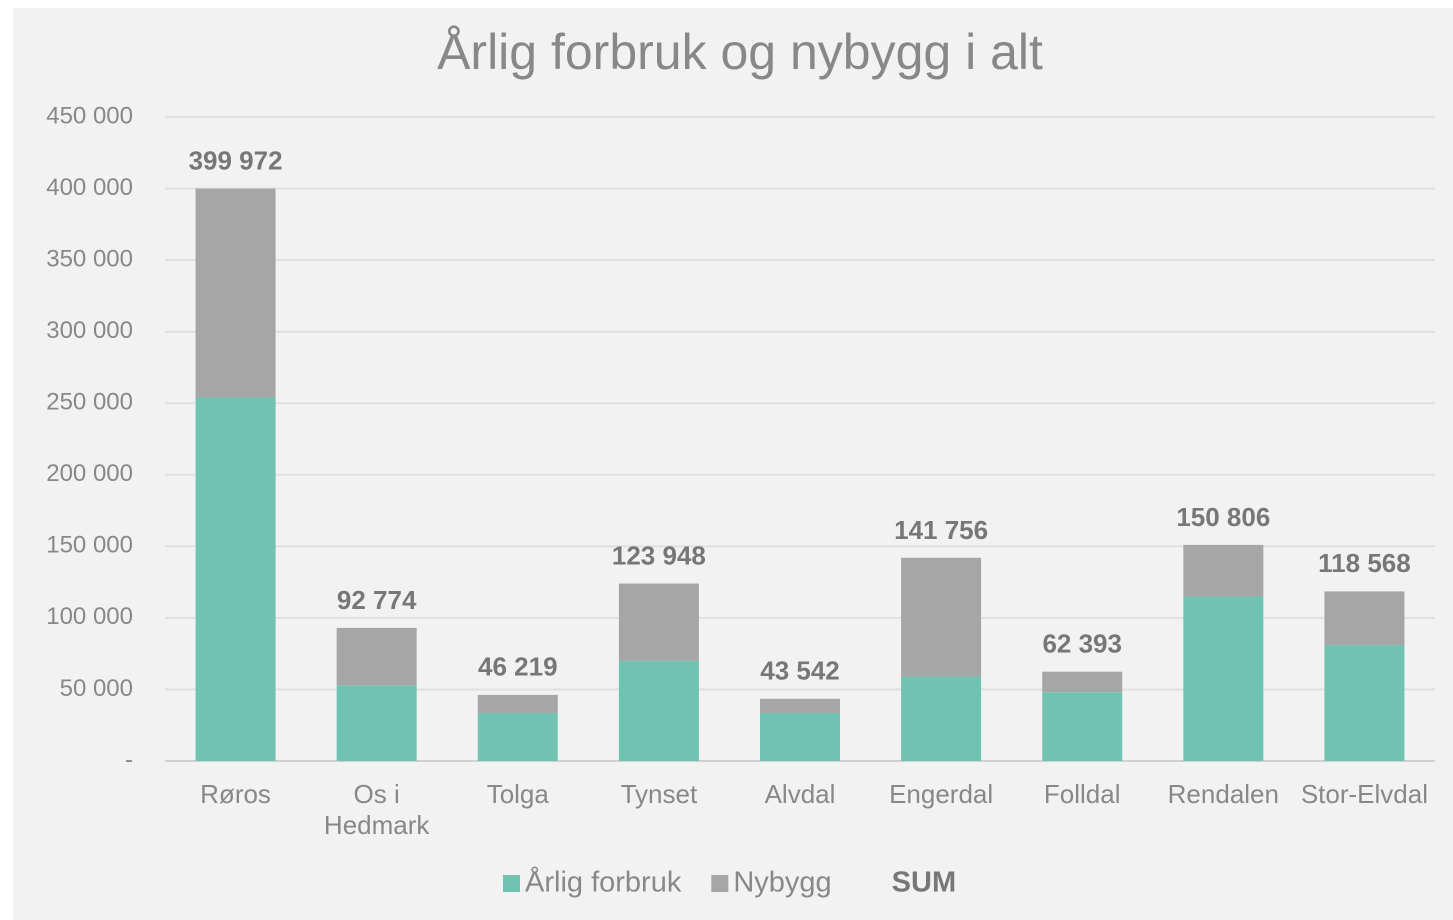 The image size is (1453, 920). What do you see at coordinates (740, 52) in the screenshot?
I see `chart-title: Årlig forbruk og nybygg i alt` at bounding box center [740, 52].